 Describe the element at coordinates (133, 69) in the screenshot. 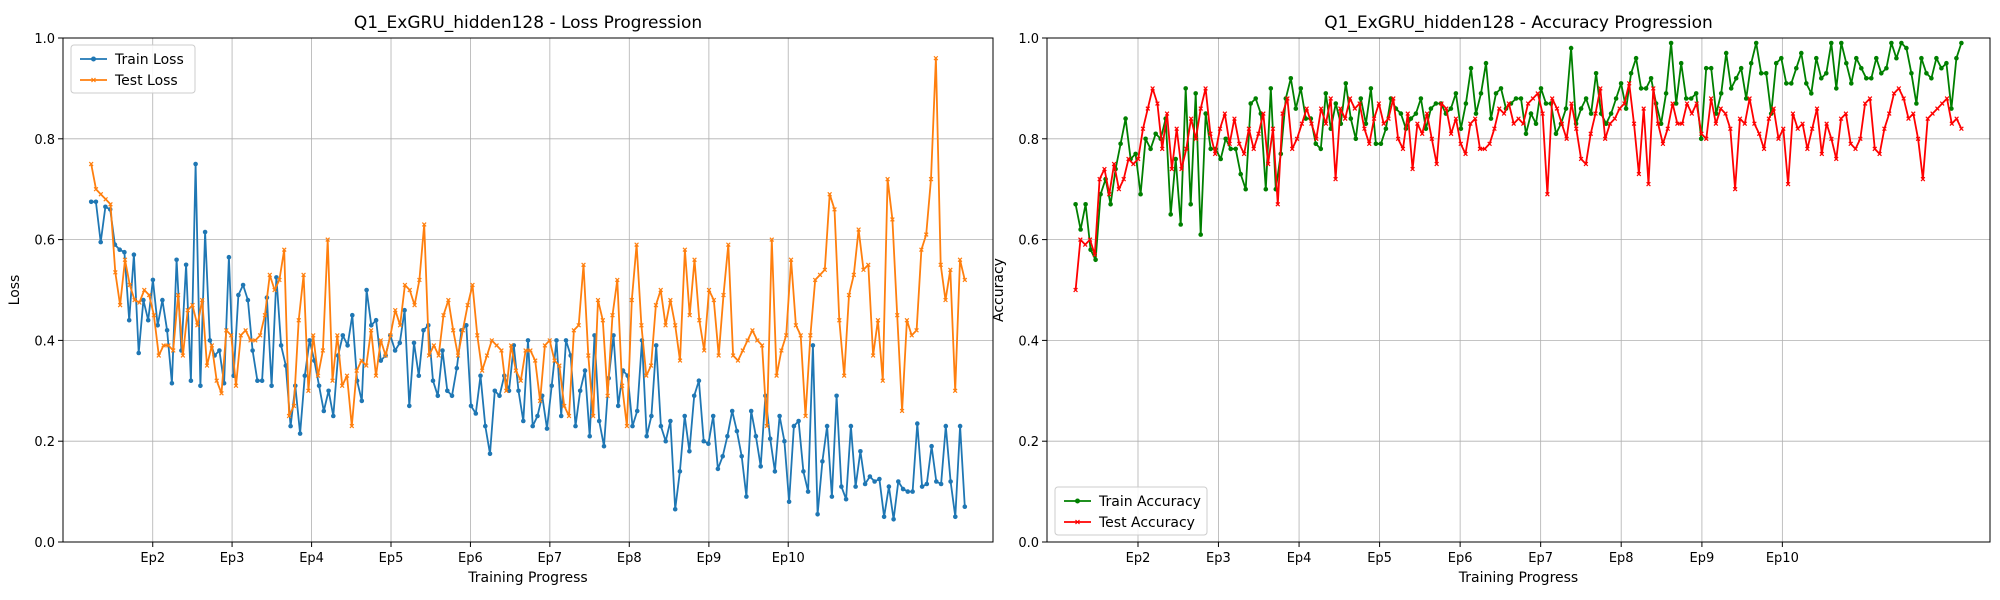

I see `legend-box` at that location.